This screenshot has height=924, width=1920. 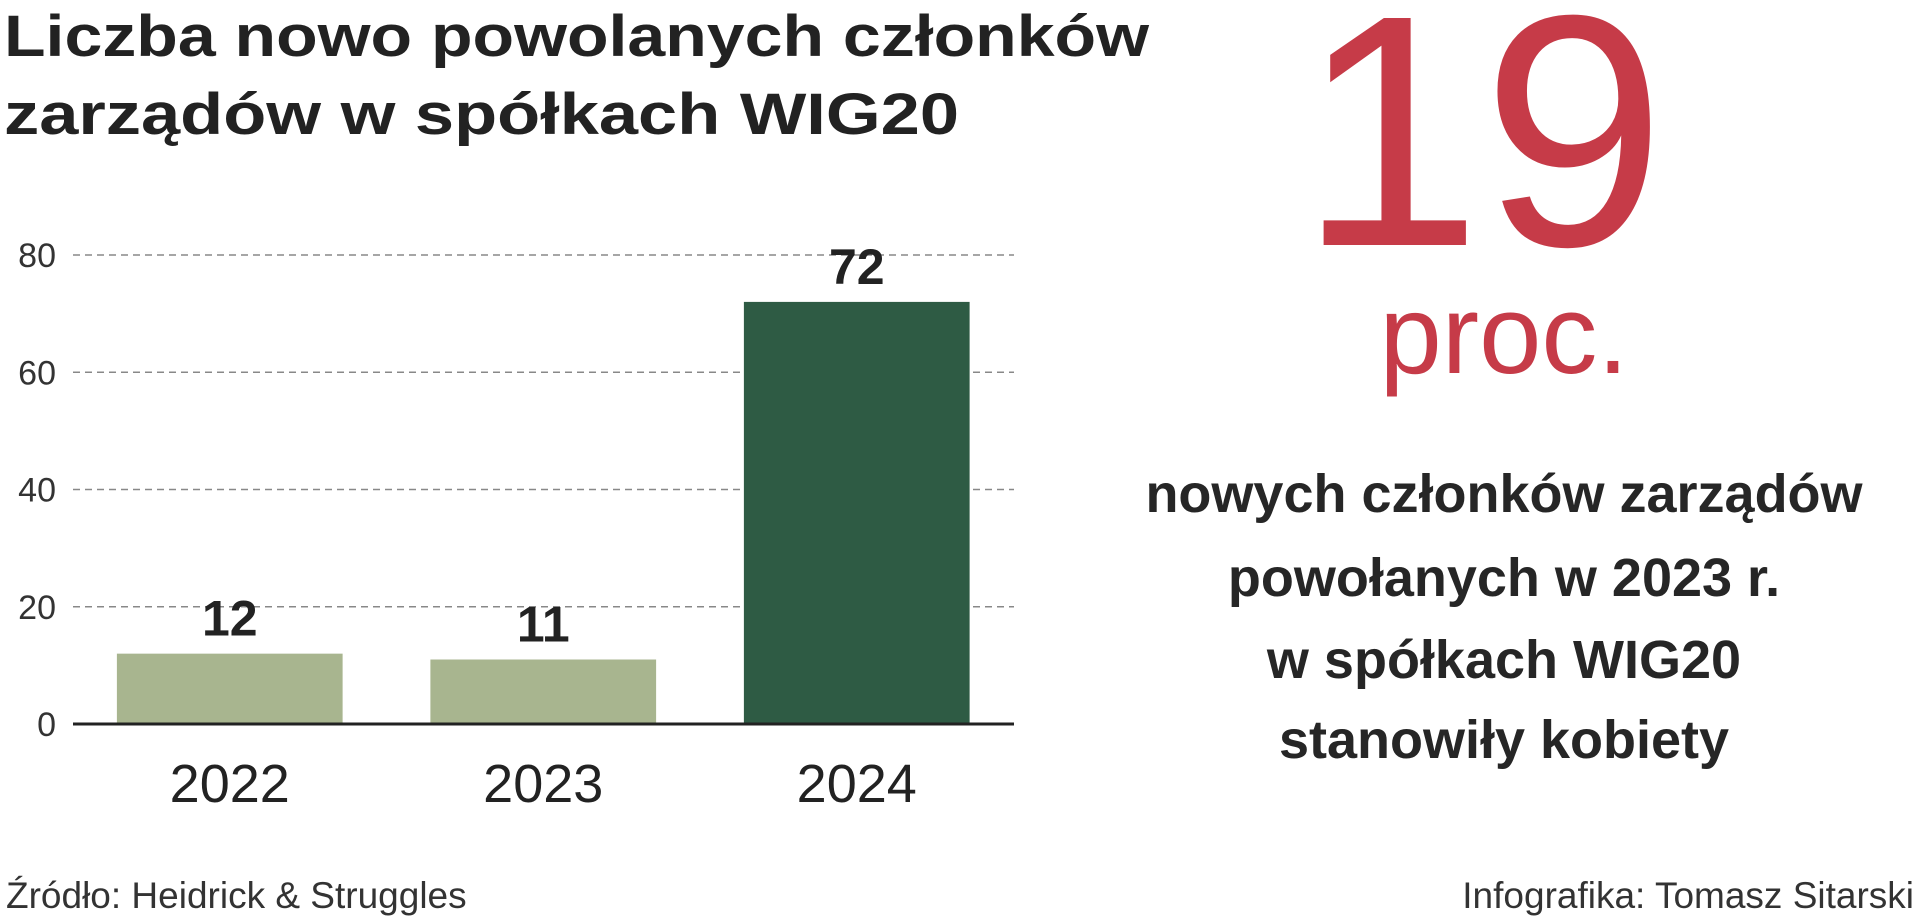 What do you see at coordinates (1504, 494) in the screenshot?
I see `callout-text: nowych członków zarządów` at bounding box center [1504, 494].